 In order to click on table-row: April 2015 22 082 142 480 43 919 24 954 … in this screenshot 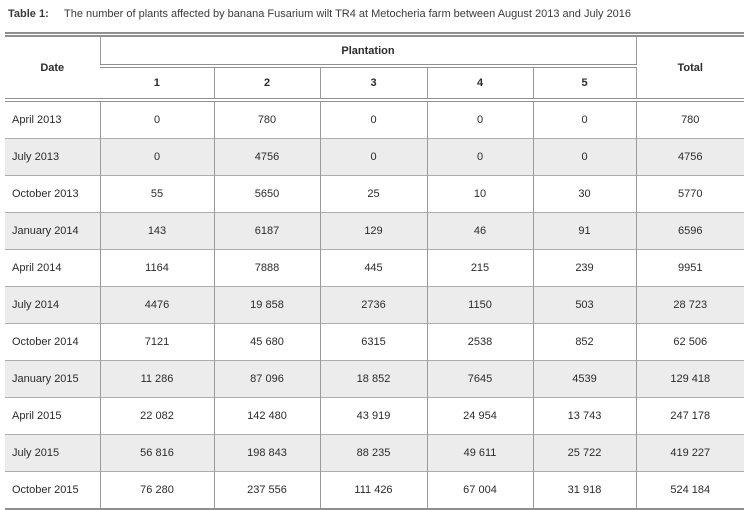, I will do `click(374, 416)`.